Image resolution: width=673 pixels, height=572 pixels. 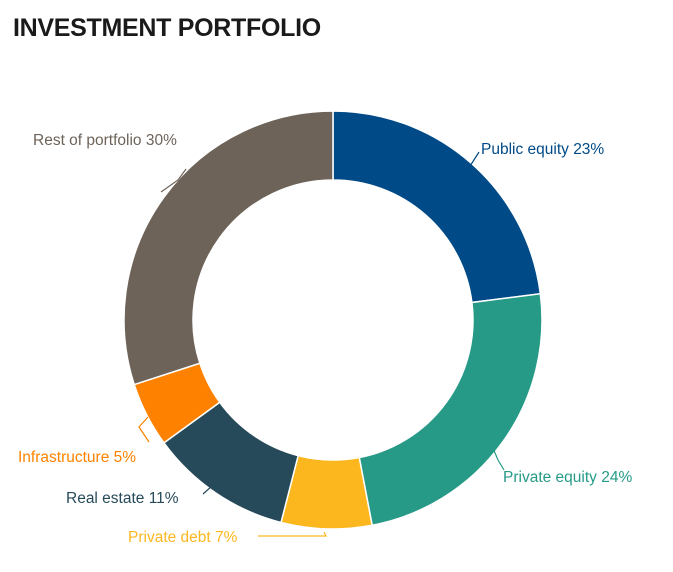 What do you see at coordinates (215, 491) in the screenshot?
I see `leader-line-real-estate` at bounding box center [215, 491].